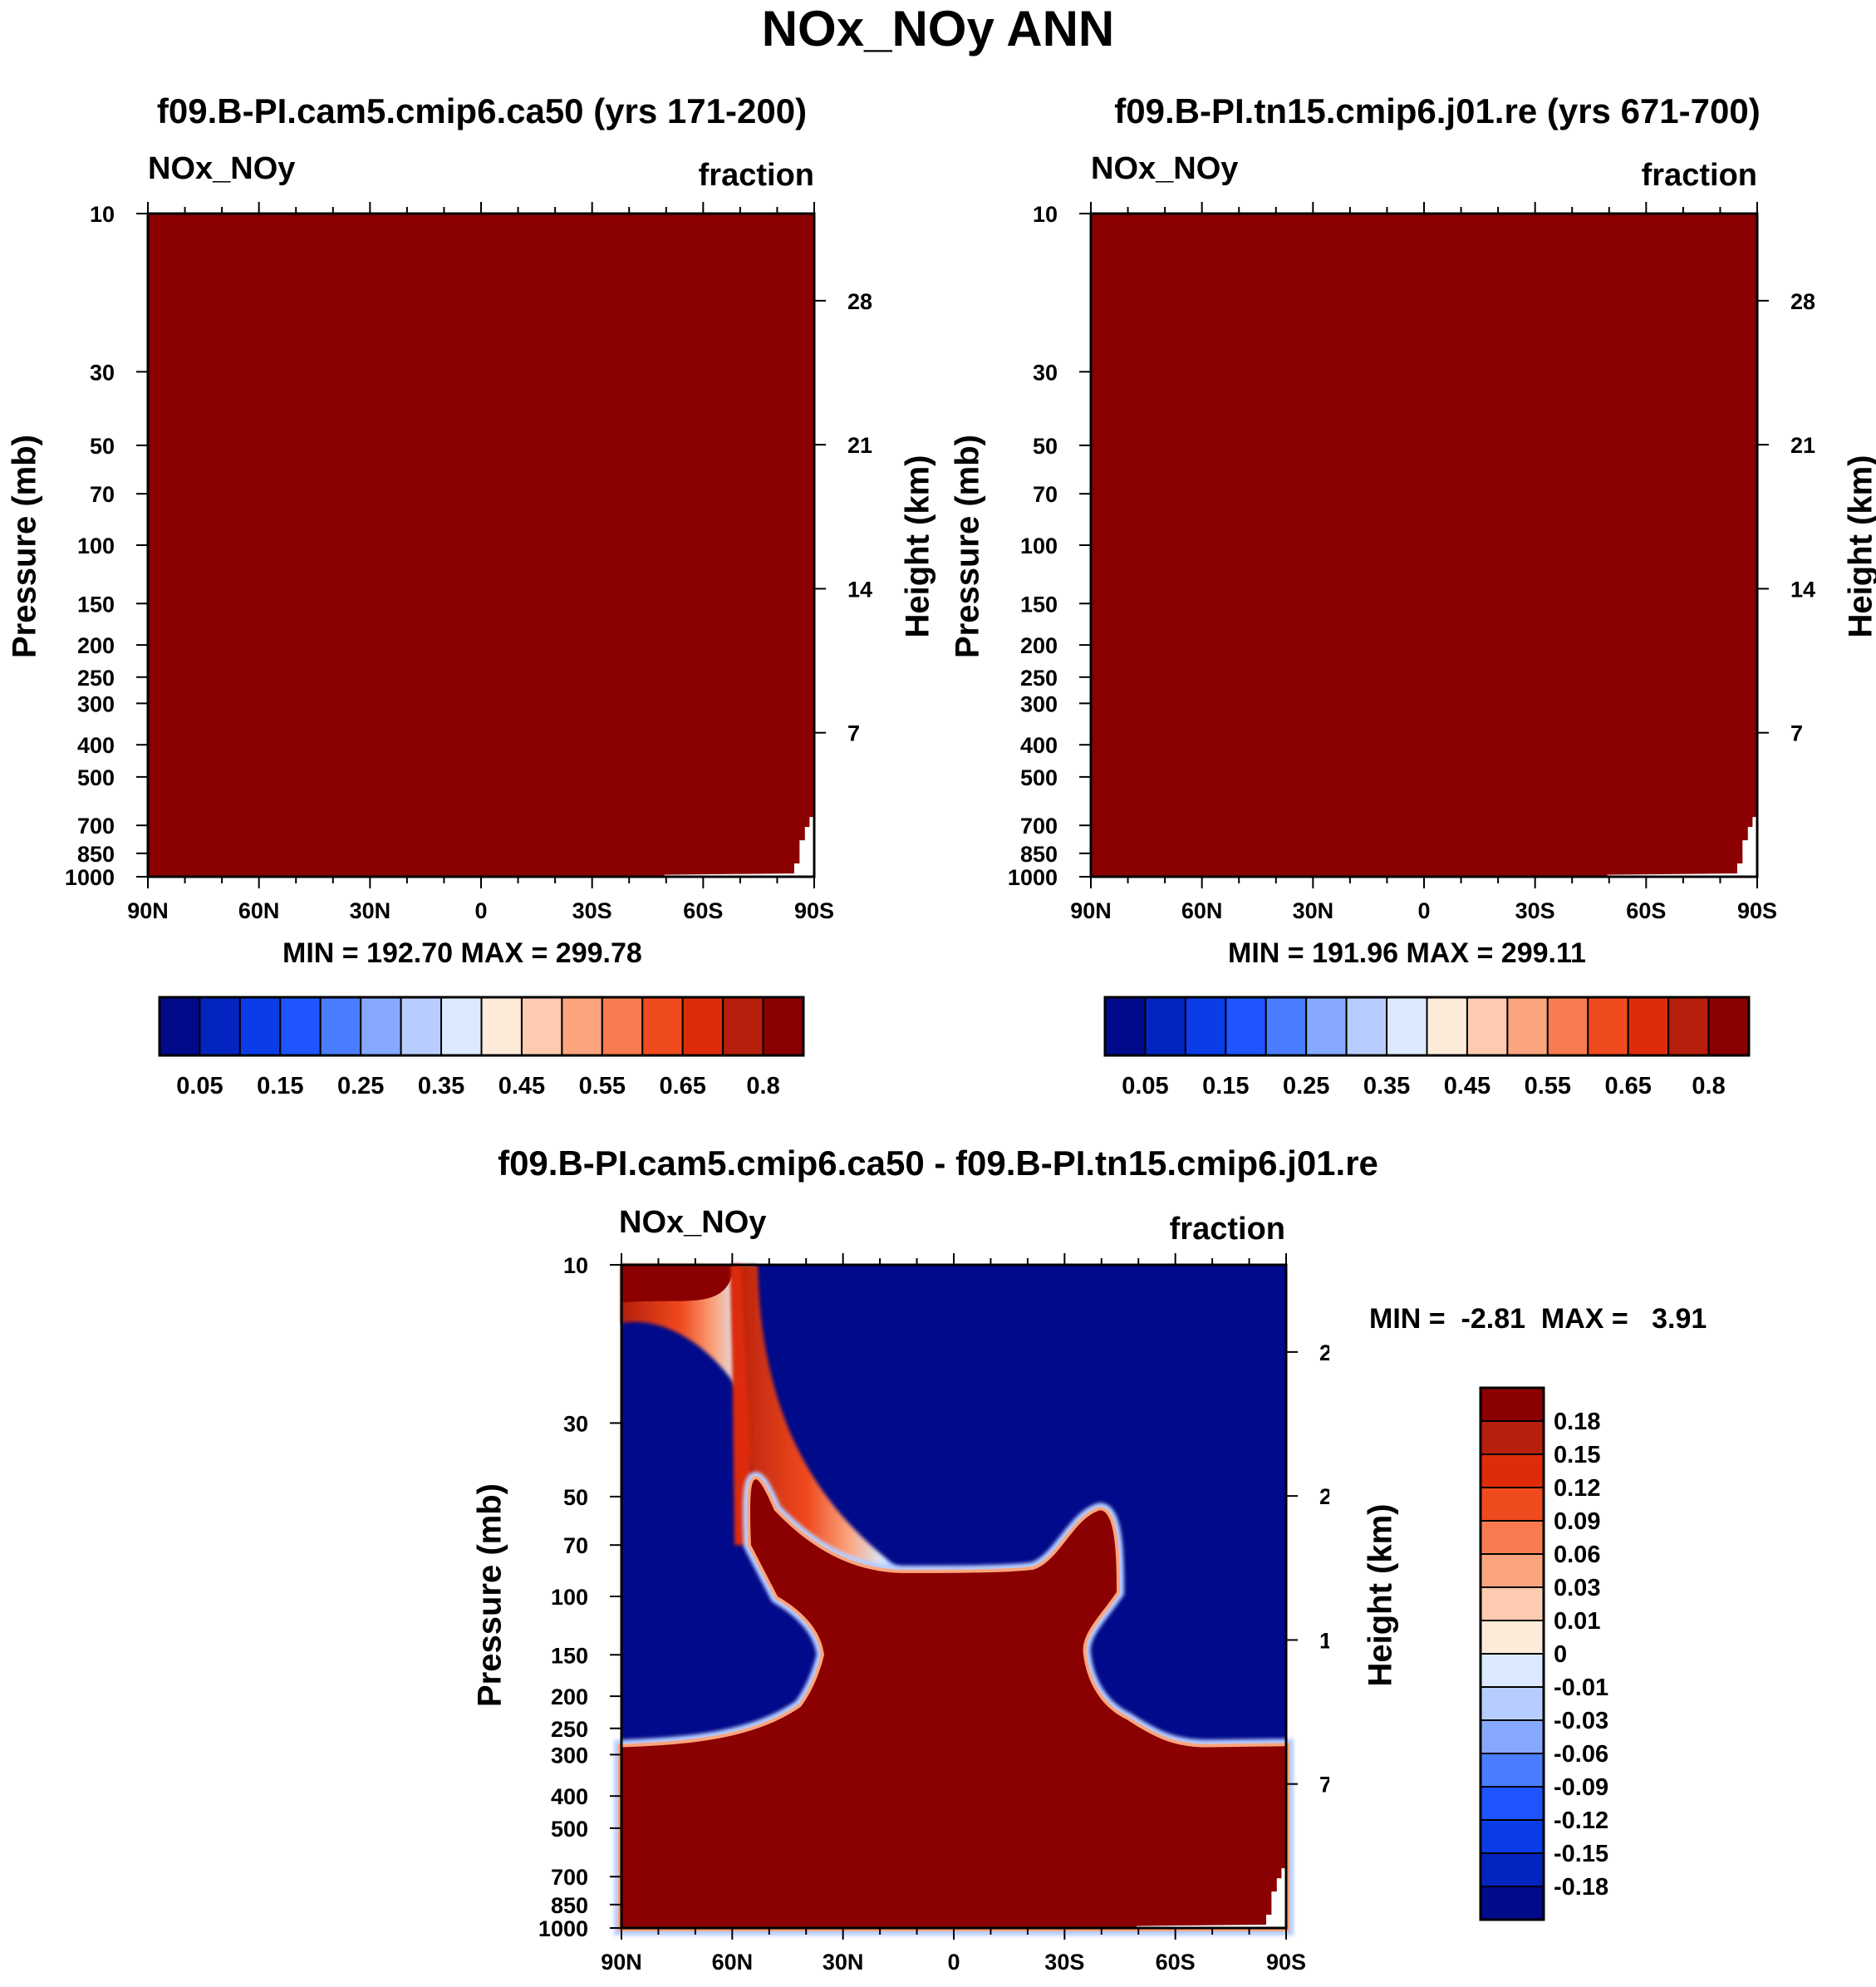 The image size is (1876, 1987). I want to click on panel2-ytick-label: 10, so click(1045, 214).